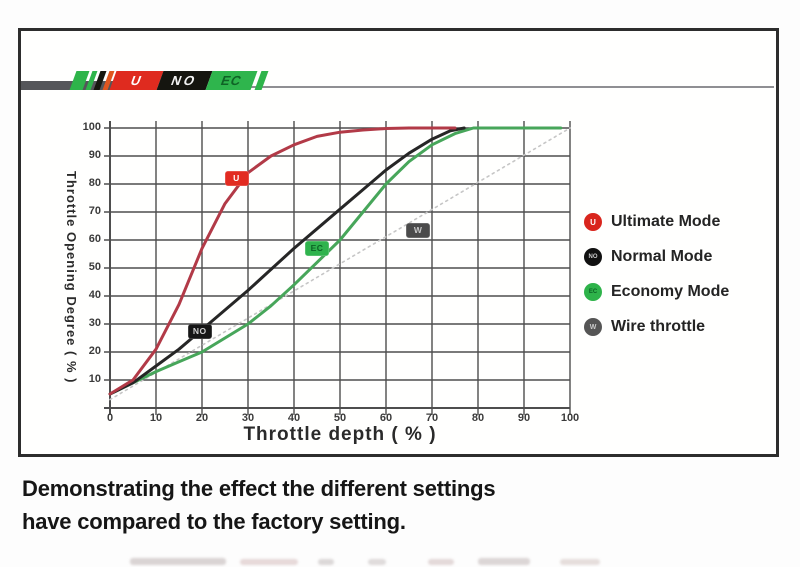  What do you see at coordinates (317, 248) in the screenshot?
I see `curve-badge: EC` at bounding box center [317, 248].